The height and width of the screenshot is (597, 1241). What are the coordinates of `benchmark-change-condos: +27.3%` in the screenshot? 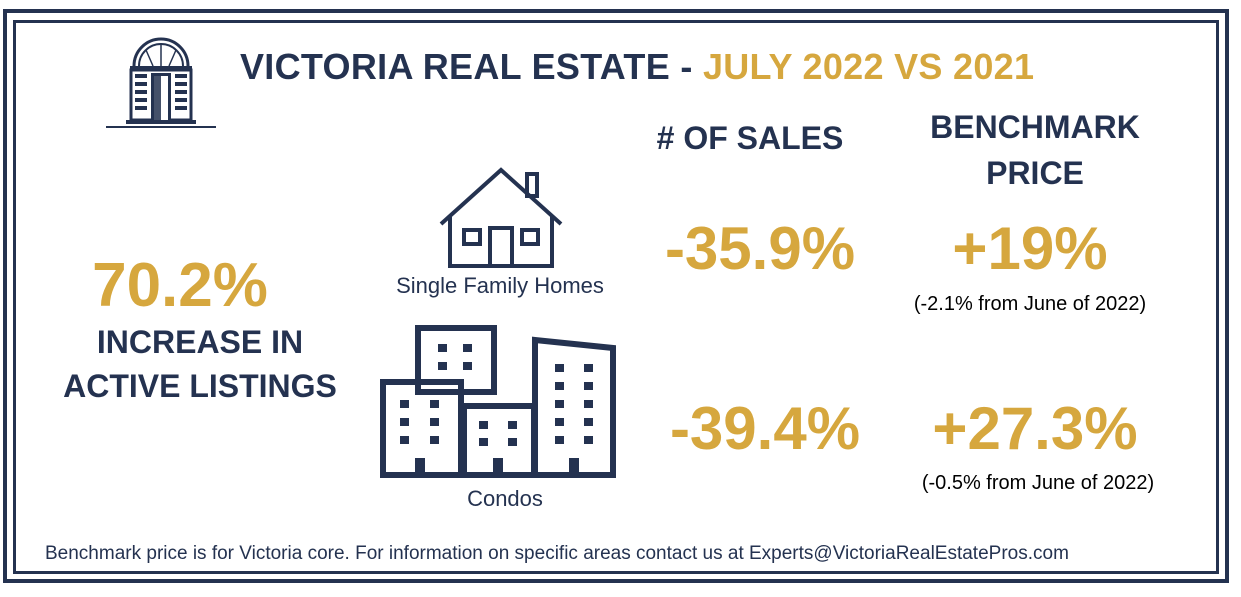 It's located at (1035, 428).